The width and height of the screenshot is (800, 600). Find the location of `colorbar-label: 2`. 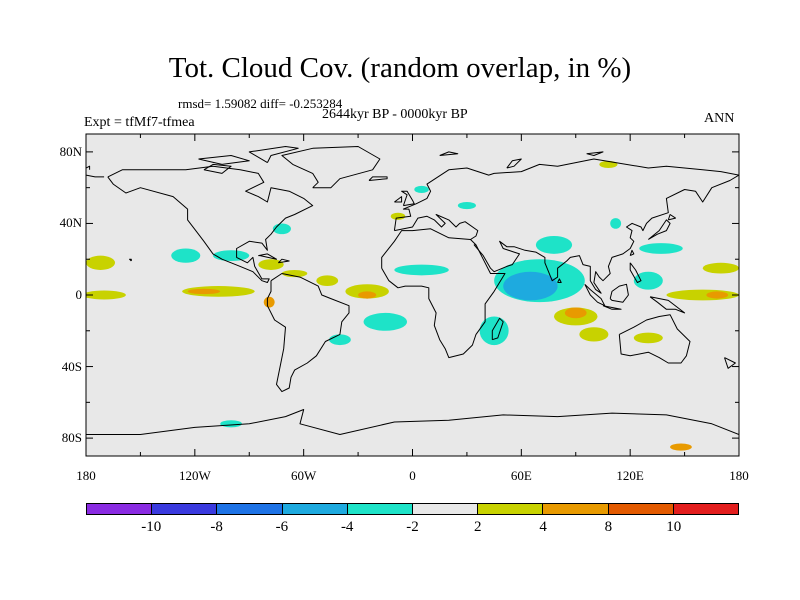

colorbar-label: 2 is located at coordinates (478, 527).